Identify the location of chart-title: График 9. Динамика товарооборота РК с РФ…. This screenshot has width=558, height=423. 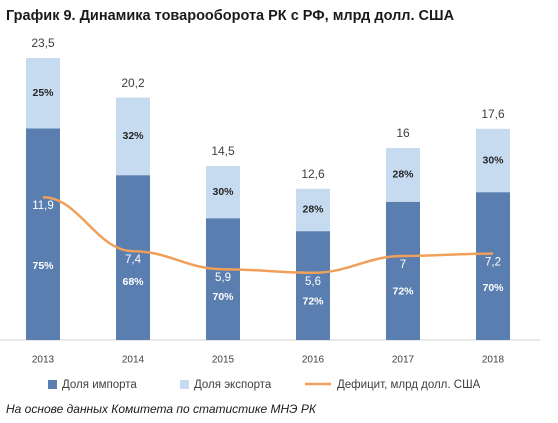
(230, 16).